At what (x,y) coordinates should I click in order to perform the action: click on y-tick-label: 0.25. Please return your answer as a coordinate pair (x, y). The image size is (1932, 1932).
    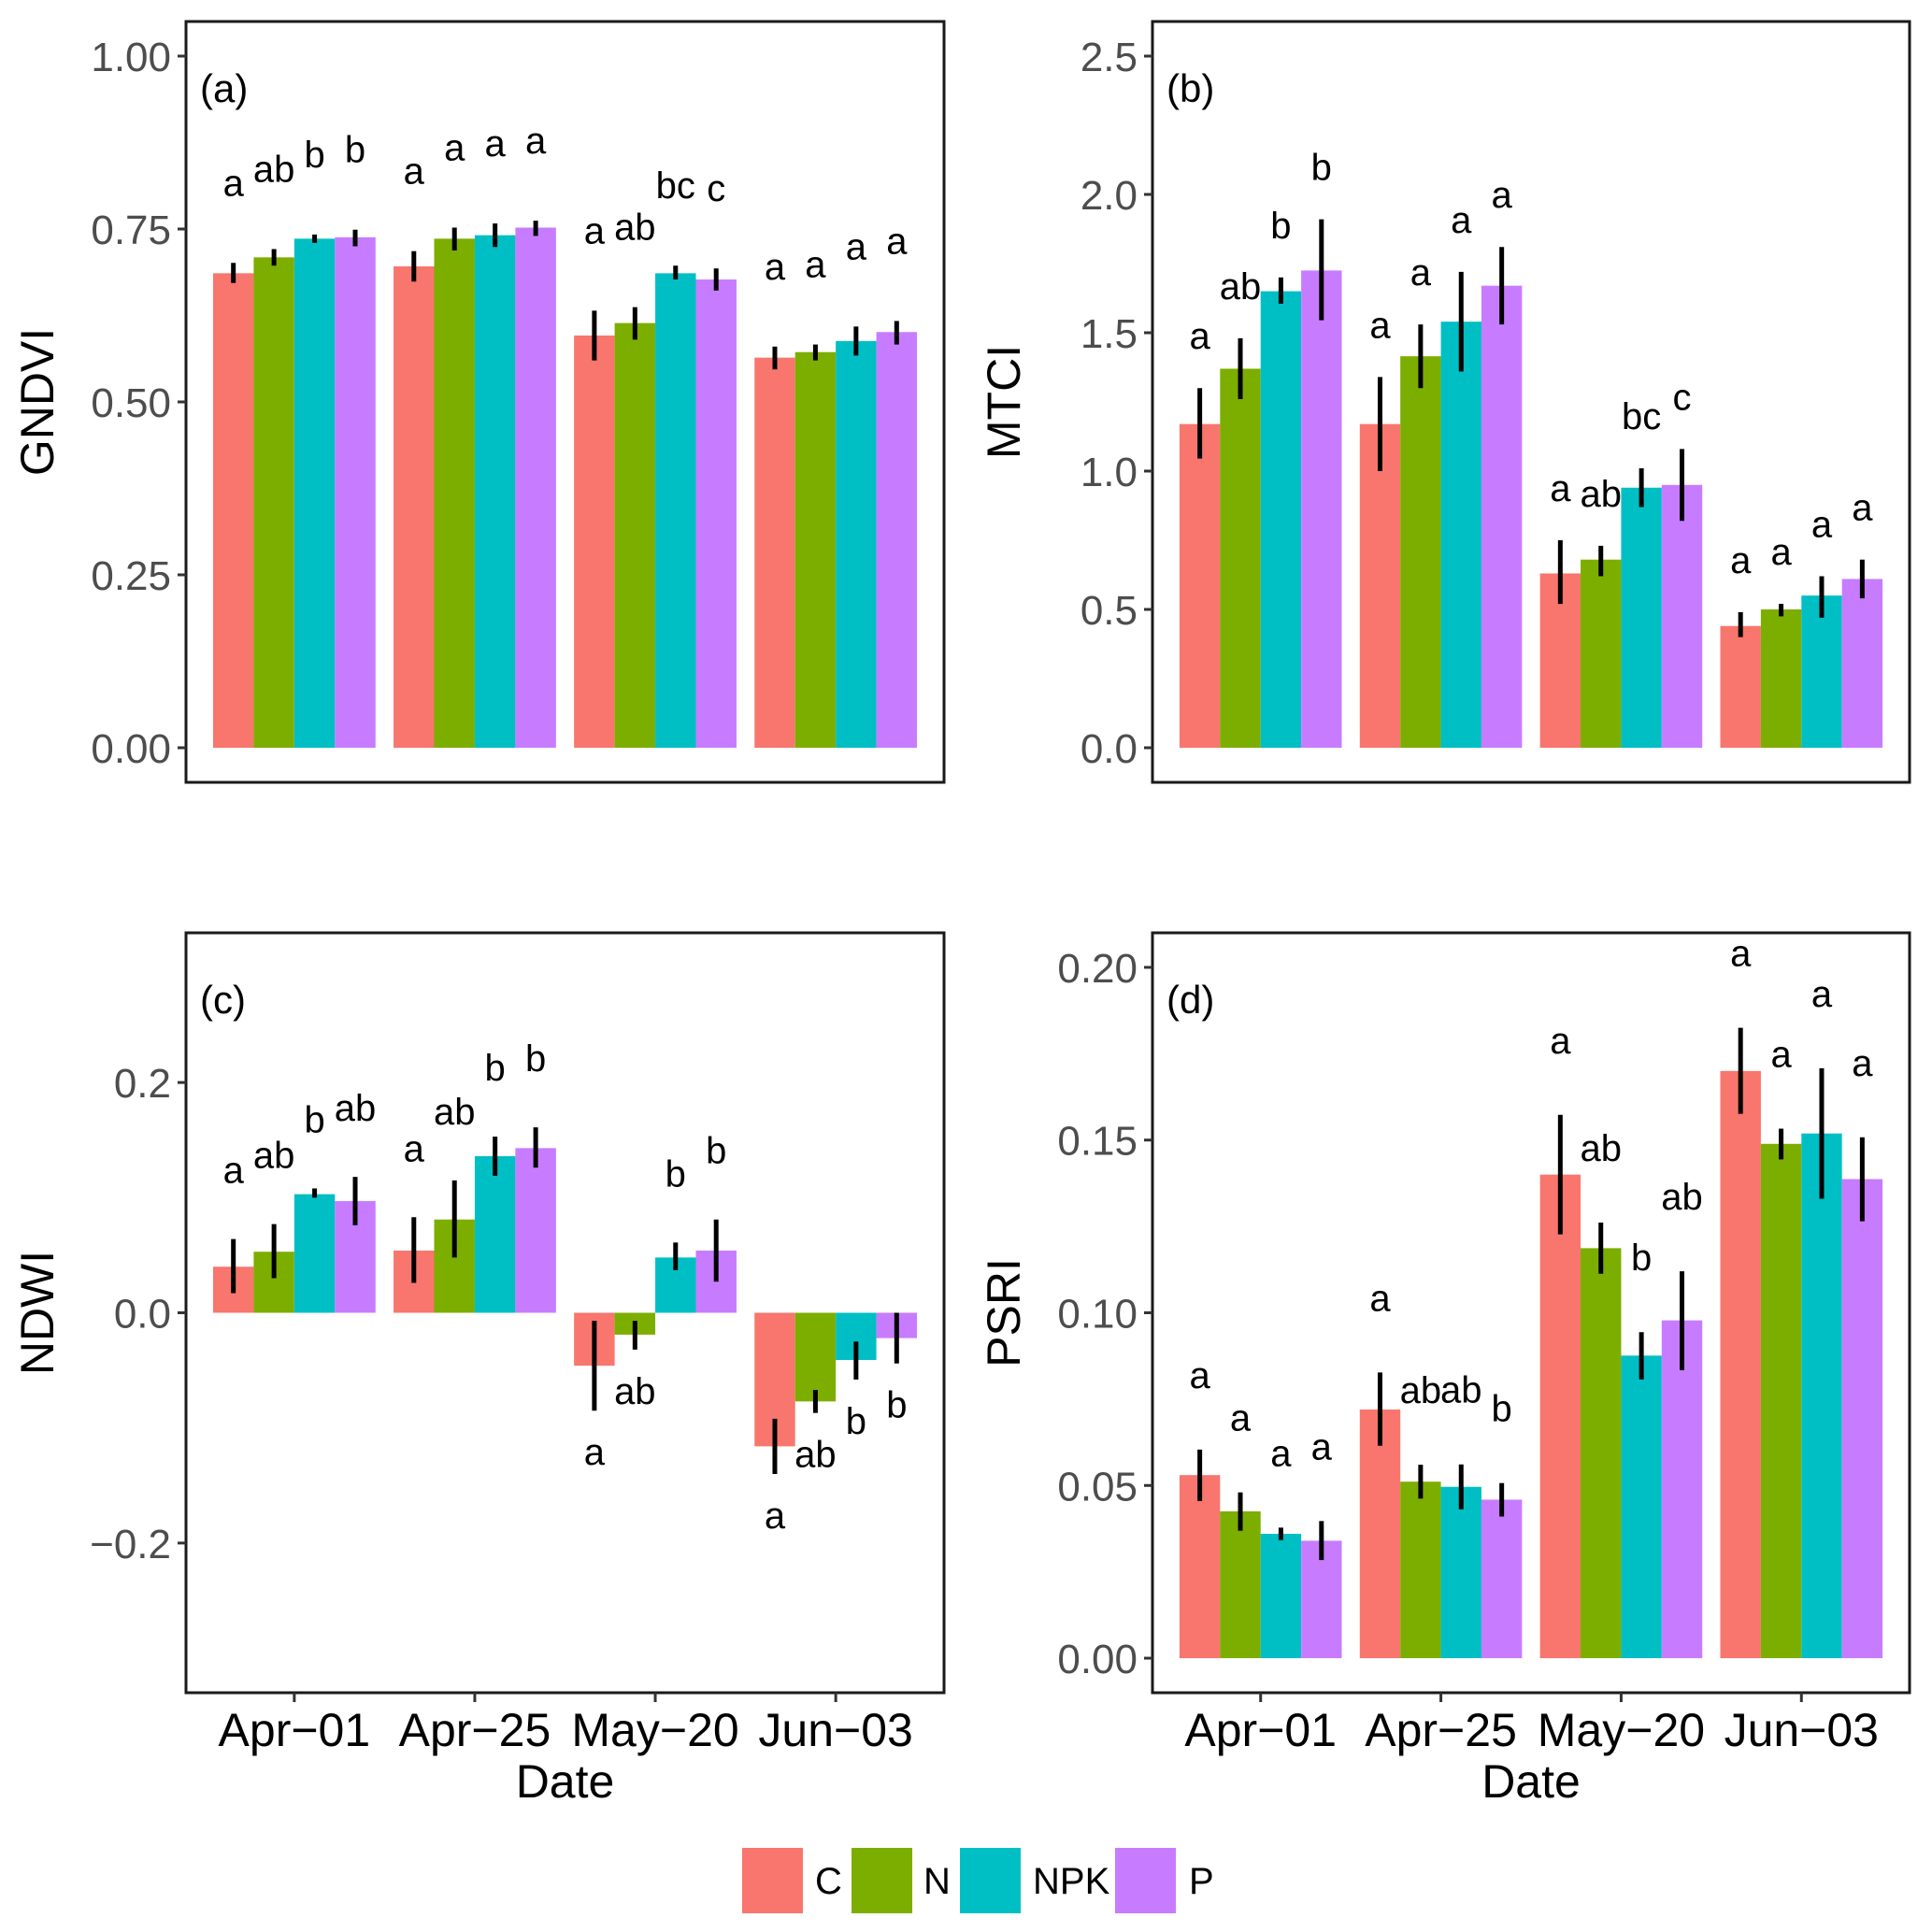
    Looking at the image, I should click on (131, 576).